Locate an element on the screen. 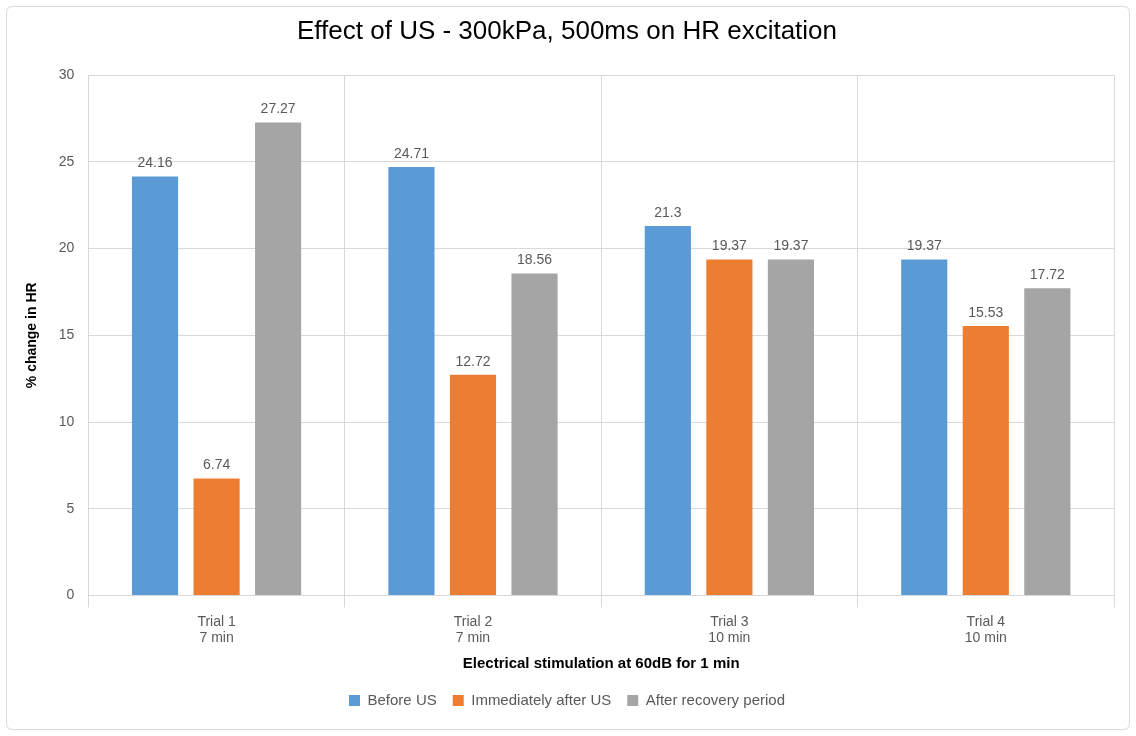  y-tick-label: 0 is located at coordinates (70, 594).